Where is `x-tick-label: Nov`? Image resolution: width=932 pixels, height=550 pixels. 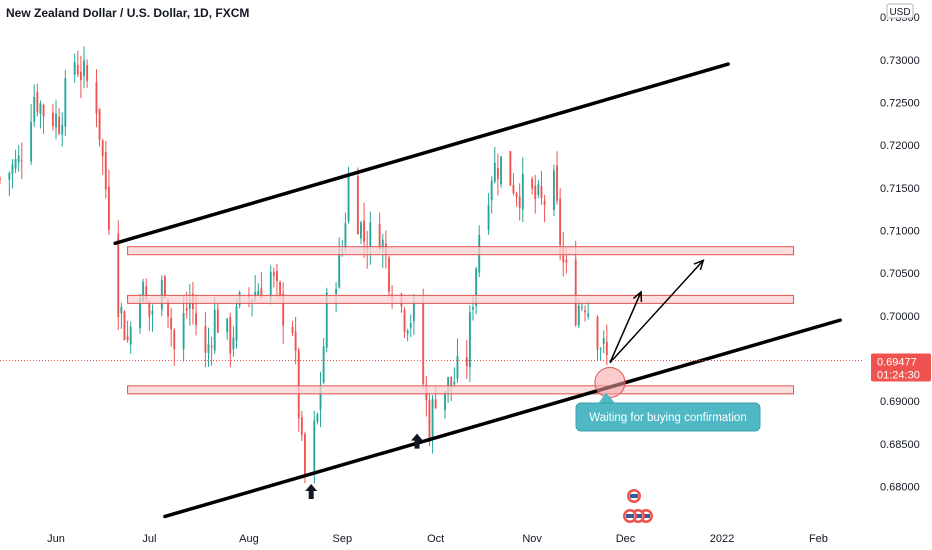 x-tick-label: Nov is located at coordinates (532, 539).